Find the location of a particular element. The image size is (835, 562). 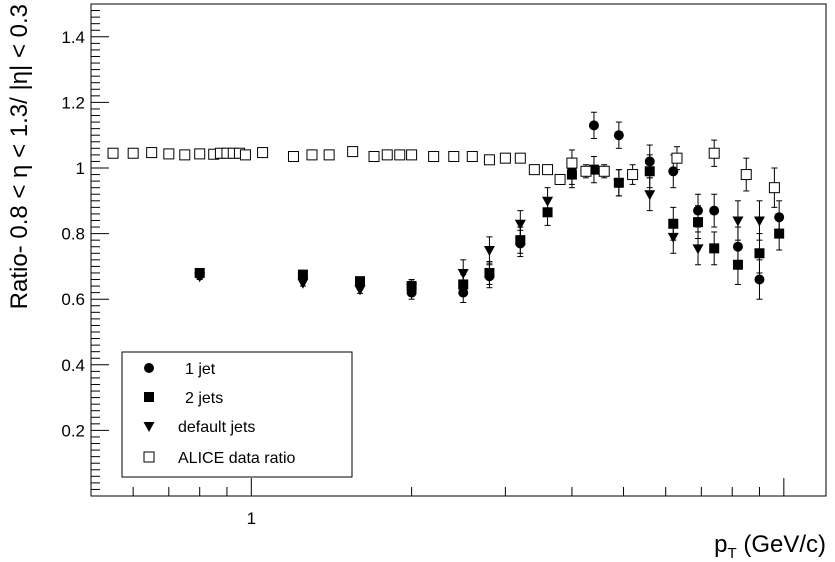

x-ticks: 1 is located at coordinates (437, 503).